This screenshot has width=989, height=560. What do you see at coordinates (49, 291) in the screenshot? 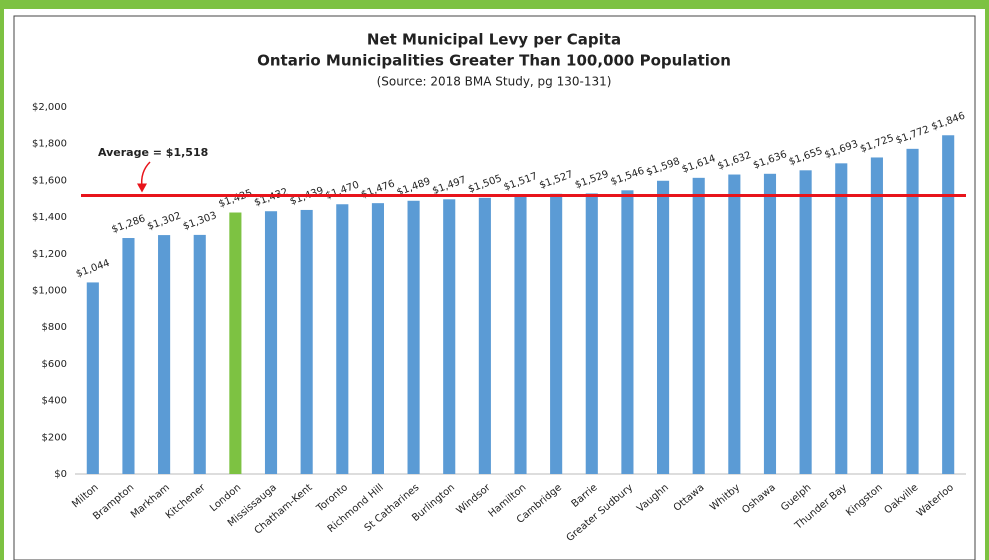
I see `y-tick-label: $1,000` at bounding box center [49, 291].